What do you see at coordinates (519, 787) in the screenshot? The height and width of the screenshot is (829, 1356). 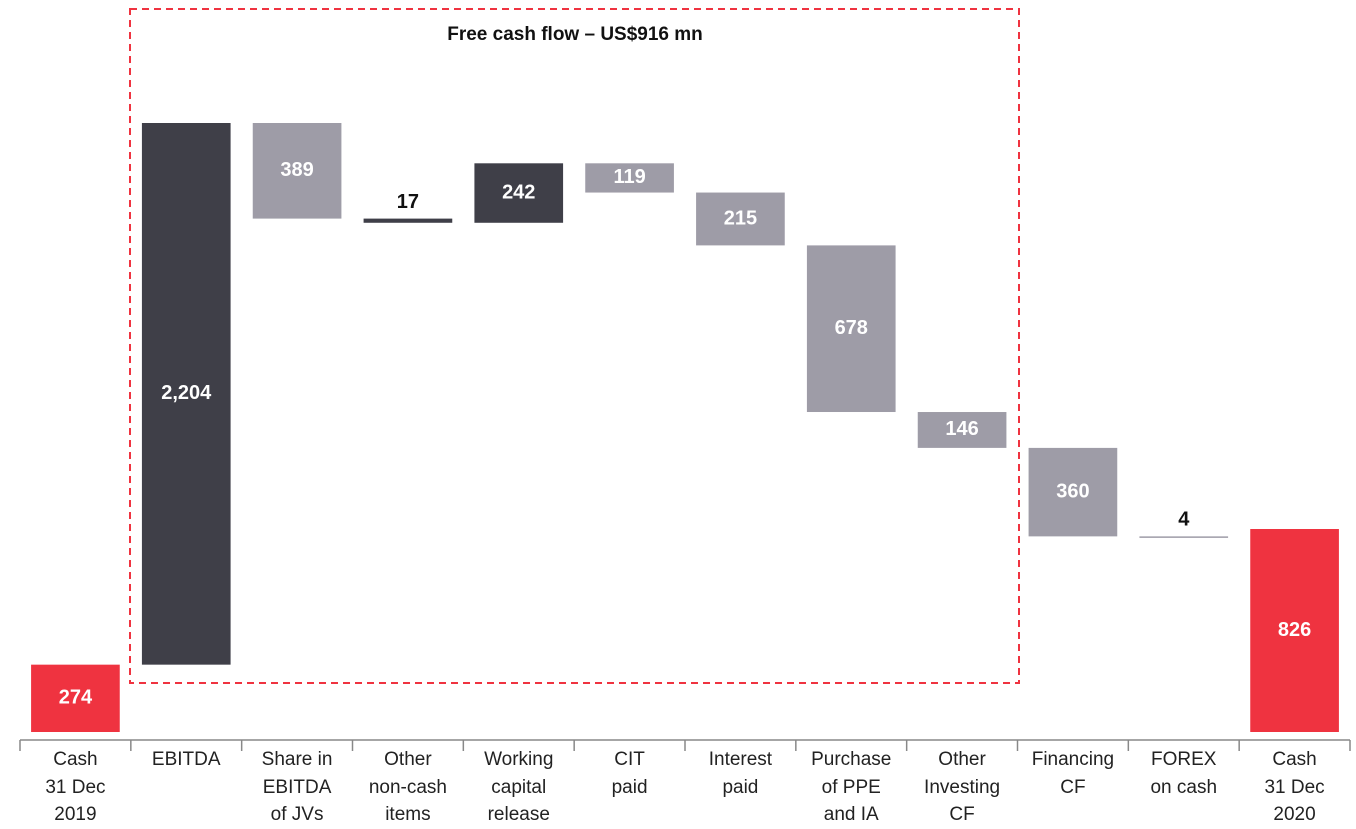 I see `x-tick-label: Working capital release` at bounding box center [519, 787].